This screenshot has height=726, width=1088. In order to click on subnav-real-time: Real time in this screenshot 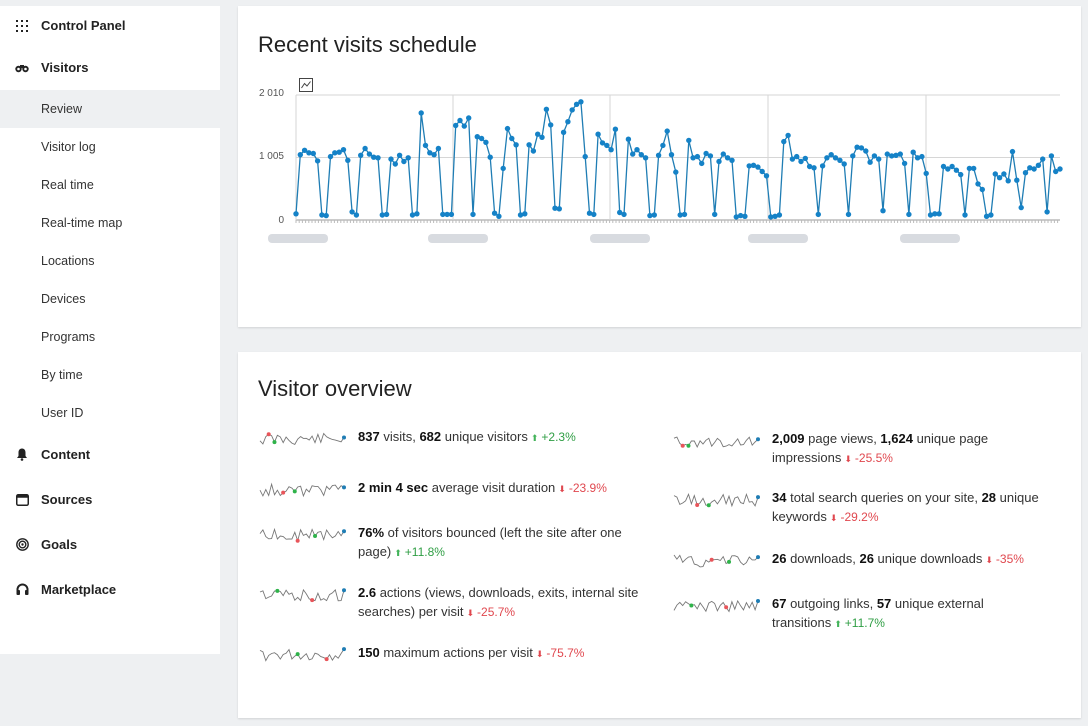, I will do `click(67, 185)`.